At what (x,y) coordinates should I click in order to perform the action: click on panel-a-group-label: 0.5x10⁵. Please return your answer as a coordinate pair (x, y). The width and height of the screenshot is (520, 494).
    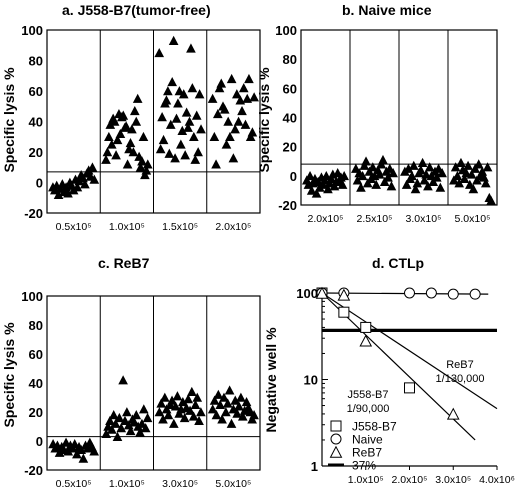
    Looking at the image, I should click on (74, 227).